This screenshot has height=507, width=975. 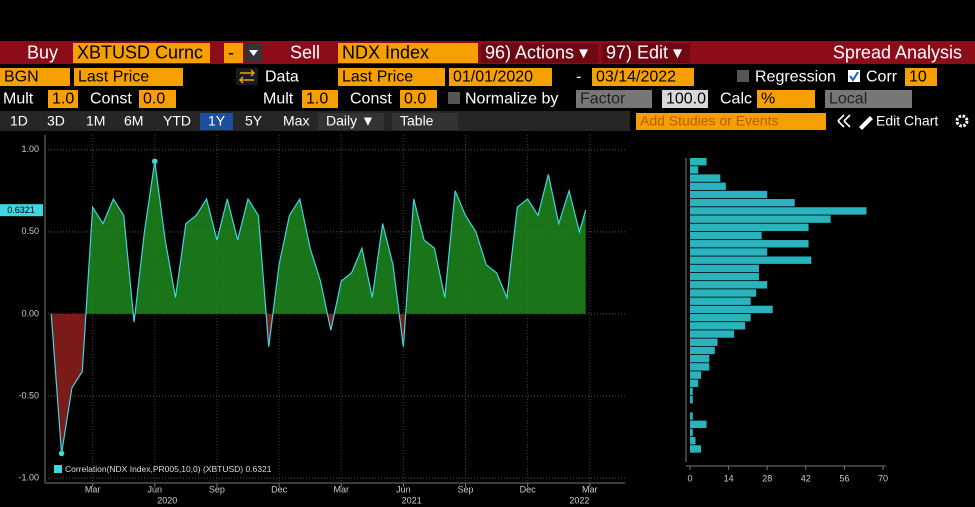 What do you see at coordinates (767, 478) in the screenshot?
I see `hist-x-tick-label: 28` at bounding box center [767, 478].